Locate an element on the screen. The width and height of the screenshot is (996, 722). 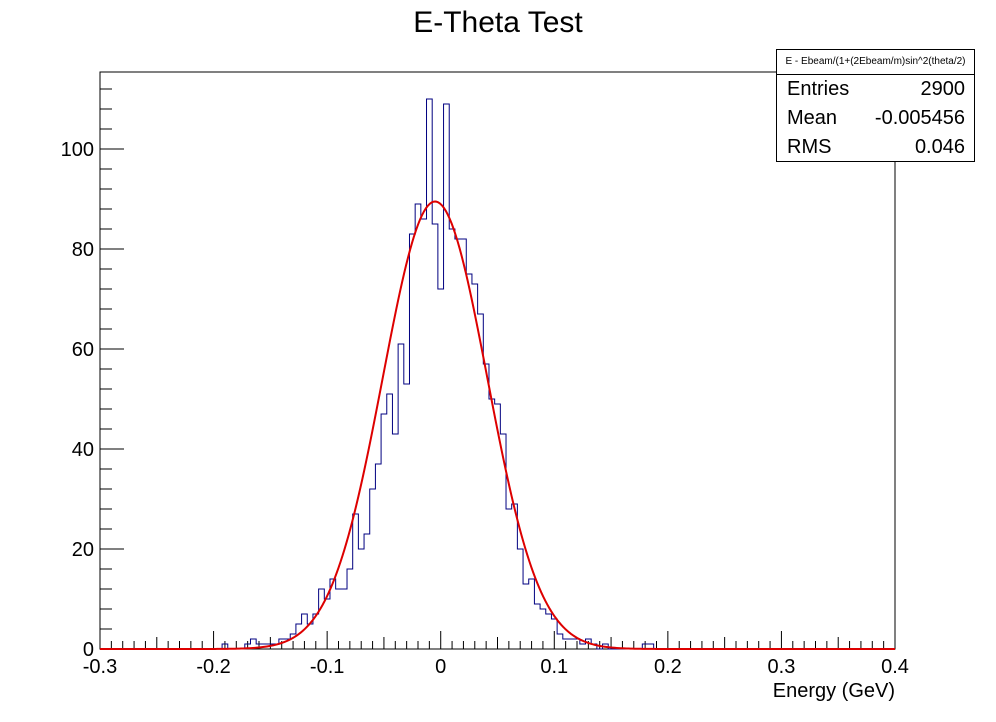
rms-value: 0.046 is located at coordinates (939, 147).